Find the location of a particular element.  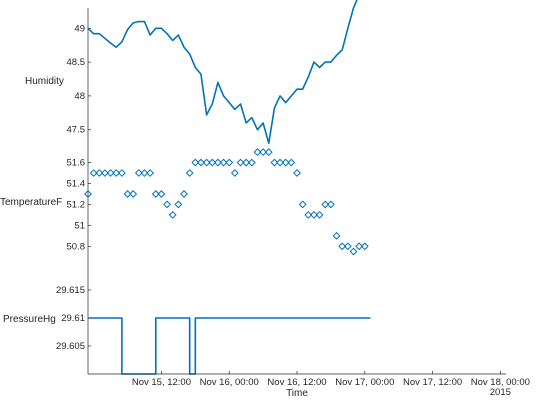

y-axis-label: TemperatureF is located at coordinates (31, 202).